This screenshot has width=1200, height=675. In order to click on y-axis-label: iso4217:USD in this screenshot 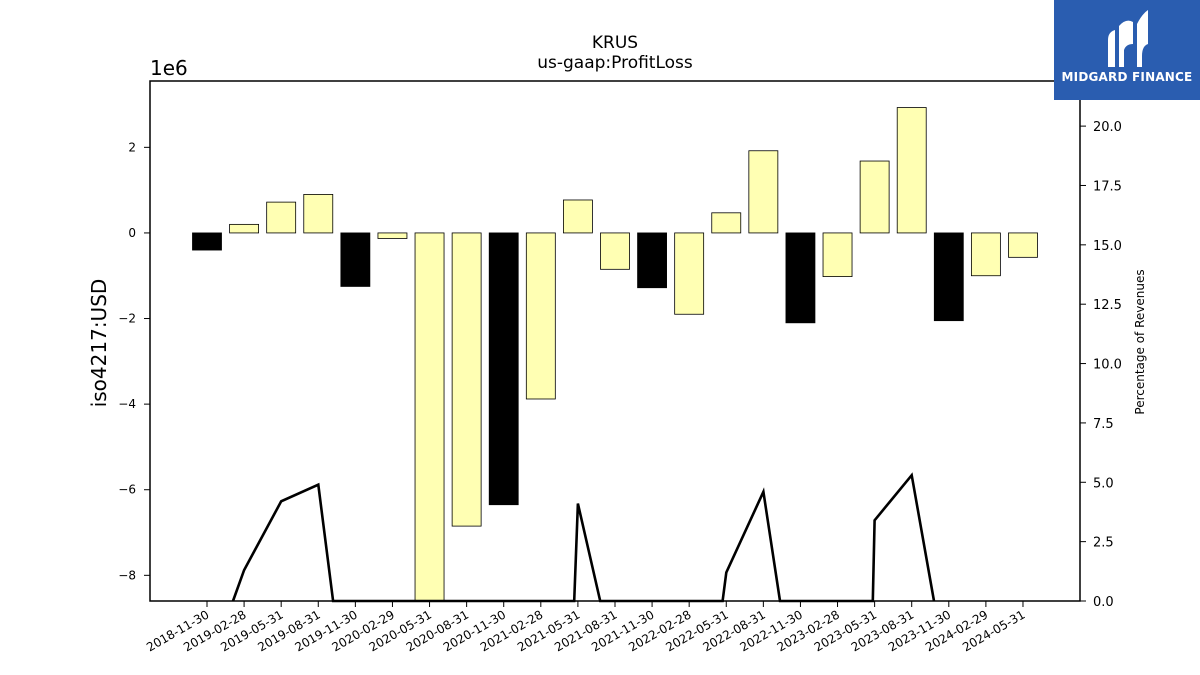, I will do `click(99, 343)`.